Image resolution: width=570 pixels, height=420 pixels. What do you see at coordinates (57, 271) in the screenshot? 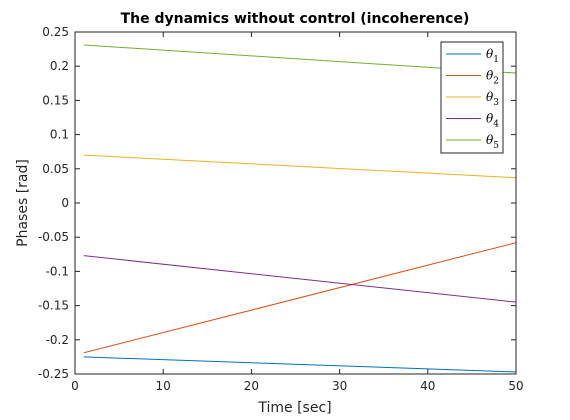
I see `y-tick-label: -0.1` at bounding box center [57, 271].